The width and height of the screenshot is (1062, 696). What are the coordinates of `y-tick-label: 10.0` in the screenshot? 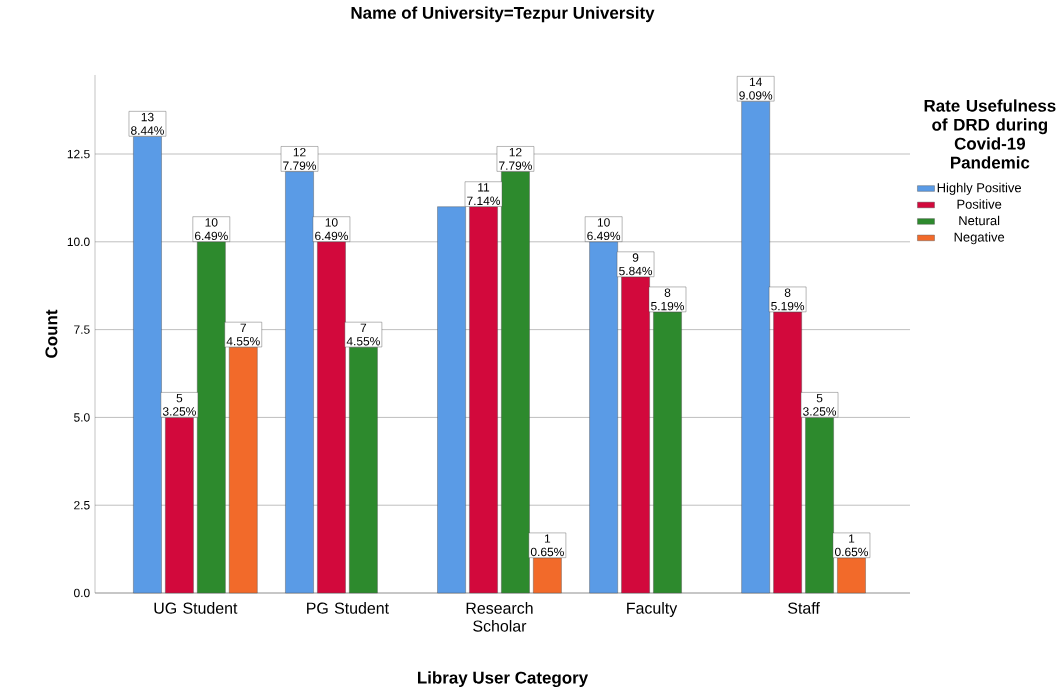 It's located at (78, 242).